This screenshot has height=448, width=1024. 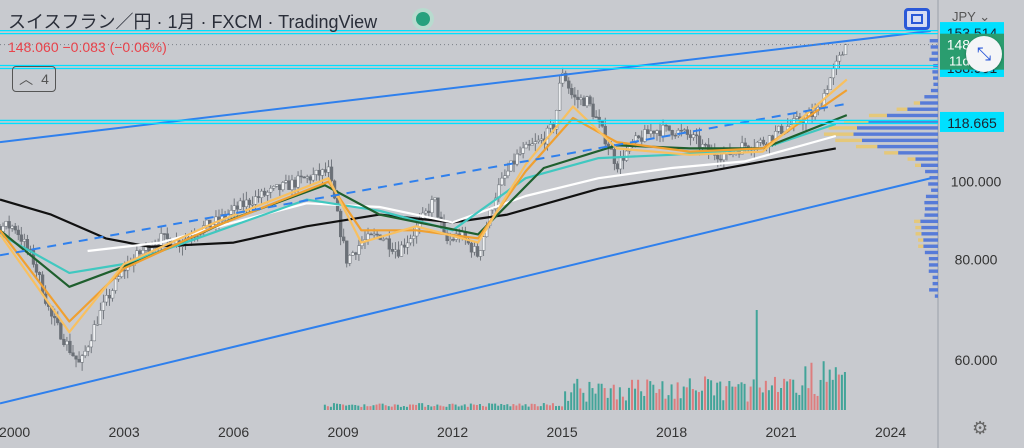 I want to click on x-tick-label: 2009, so click(x=343, y=432).